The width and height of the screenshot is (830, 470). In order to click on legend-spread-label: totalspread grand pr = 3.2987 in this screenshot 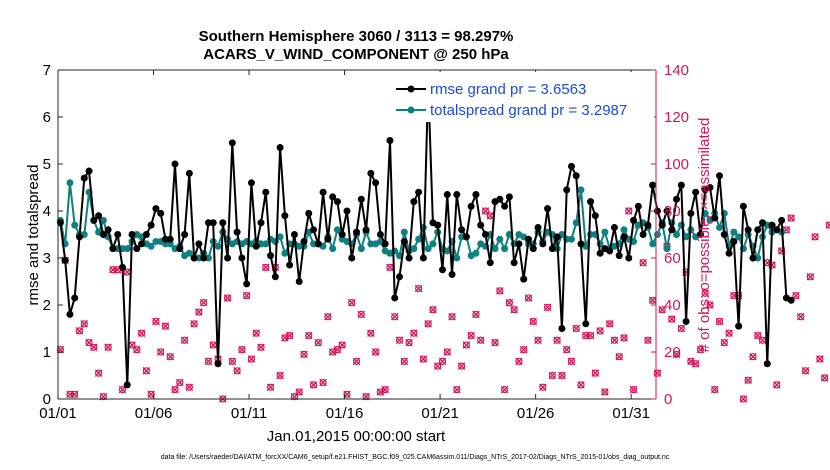, I will do `click(528, 110)`.